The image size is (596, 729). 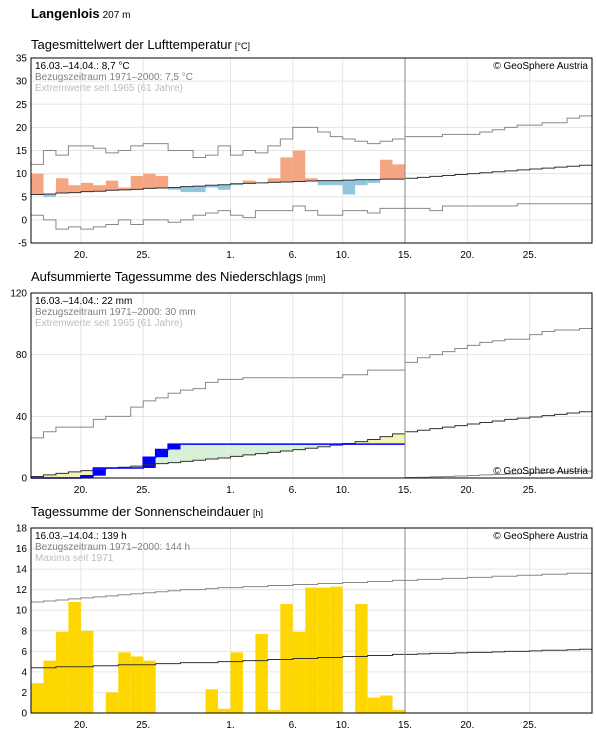 I want to click on precip-info-line: Bezugszeitraum 1971–2000: 30 mm, so click(x=115, y=312).